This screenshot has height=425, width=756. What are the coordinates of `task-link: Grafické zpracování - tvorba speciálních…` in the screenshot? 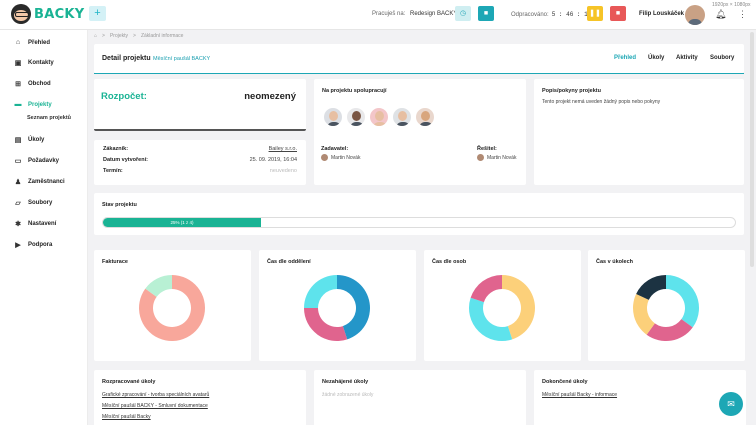 It's located at (156, 395).